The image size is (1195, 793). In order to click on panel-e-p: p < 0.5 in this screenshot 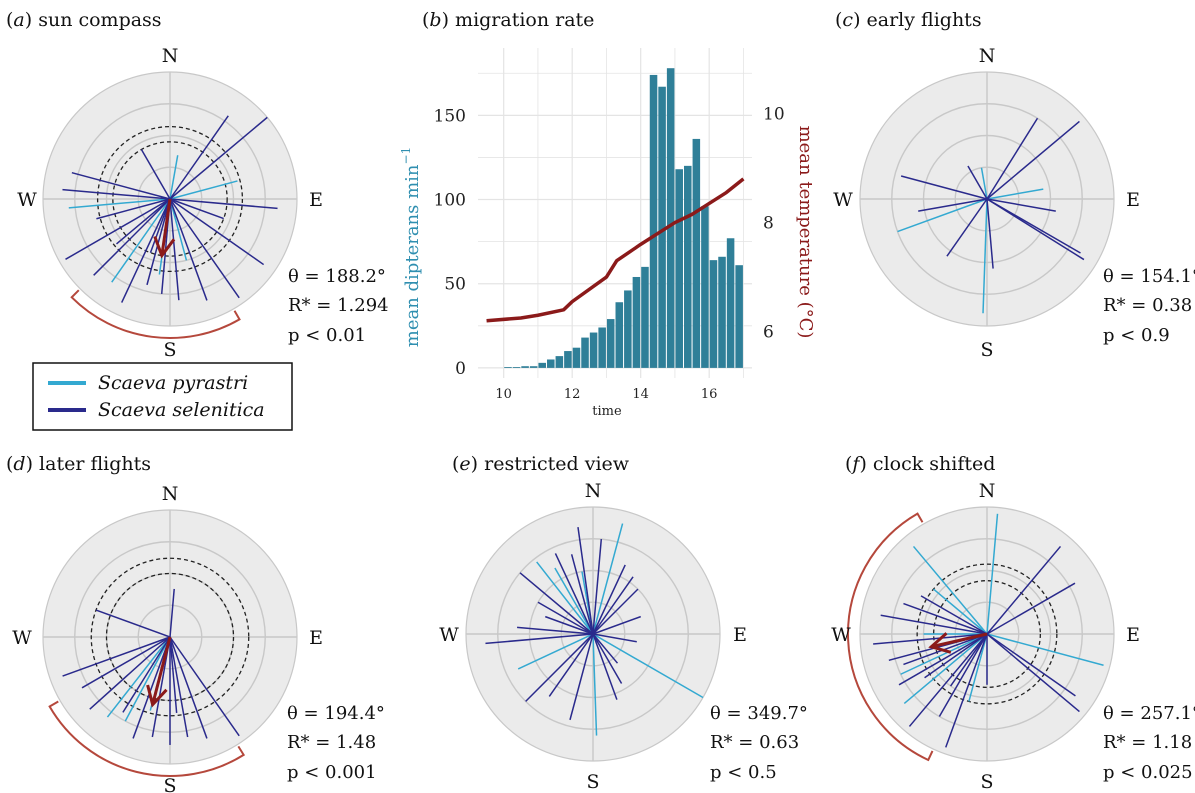, I will do `click(743, 772)`.